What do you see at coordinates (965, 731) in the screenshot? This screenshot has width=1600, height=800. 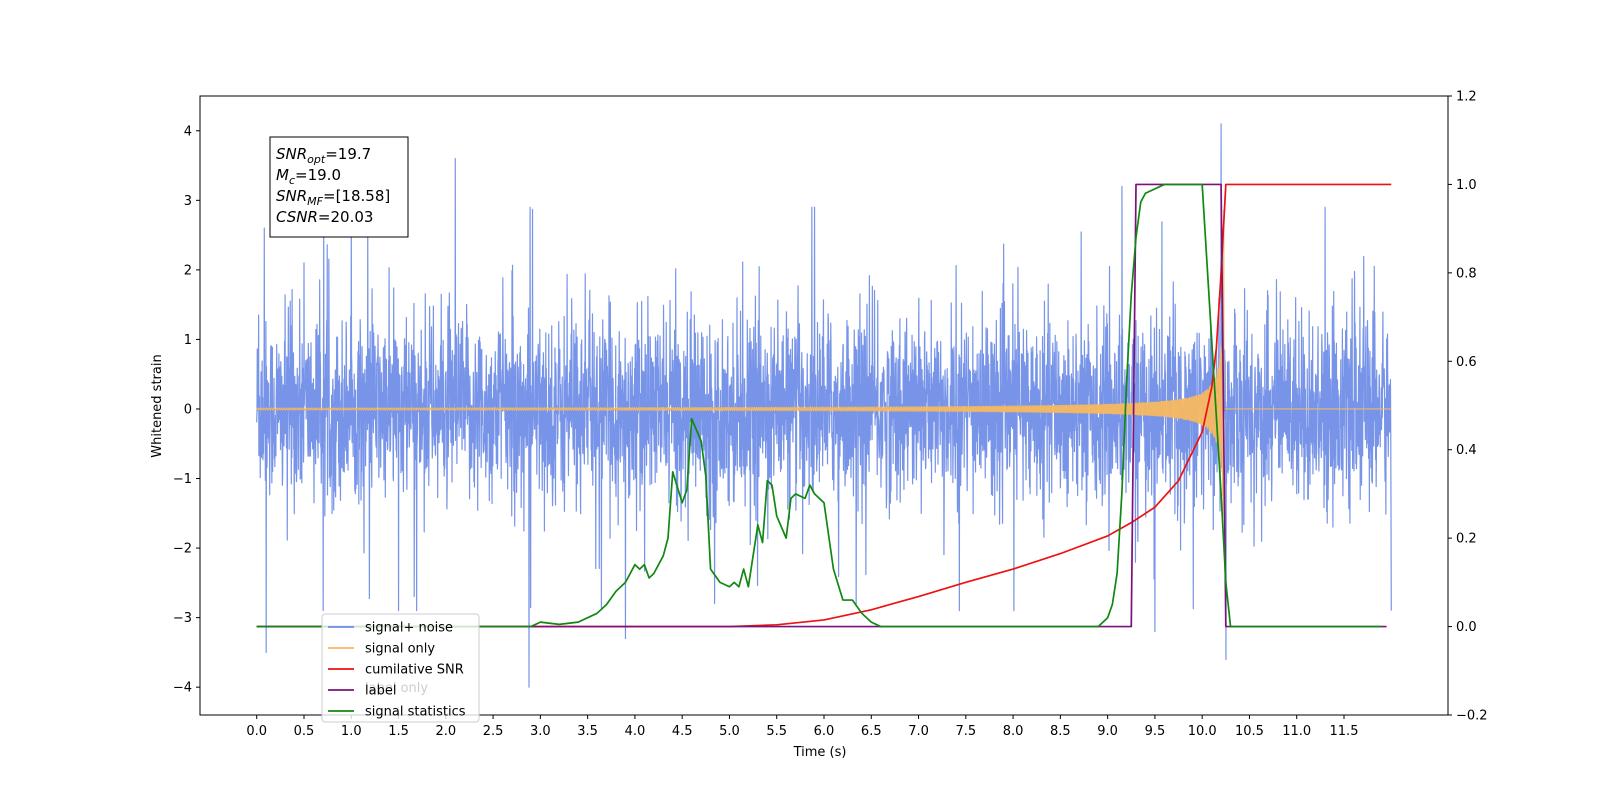 I see `x-tick-label: 7.5` at bounding box center [965, 731].